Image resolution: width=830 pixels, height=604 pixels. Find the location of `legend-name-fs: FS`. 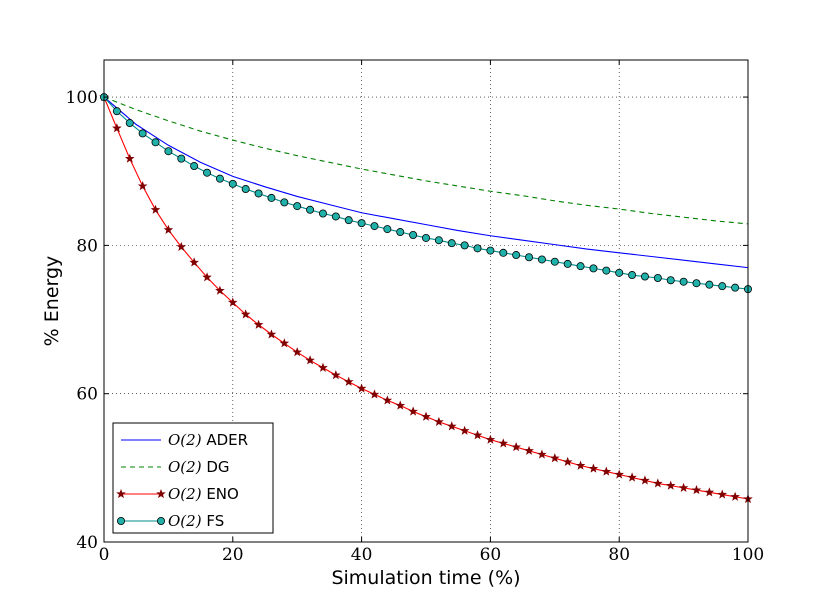

legend-name-fs: FS is located at coordinates (215, 521).